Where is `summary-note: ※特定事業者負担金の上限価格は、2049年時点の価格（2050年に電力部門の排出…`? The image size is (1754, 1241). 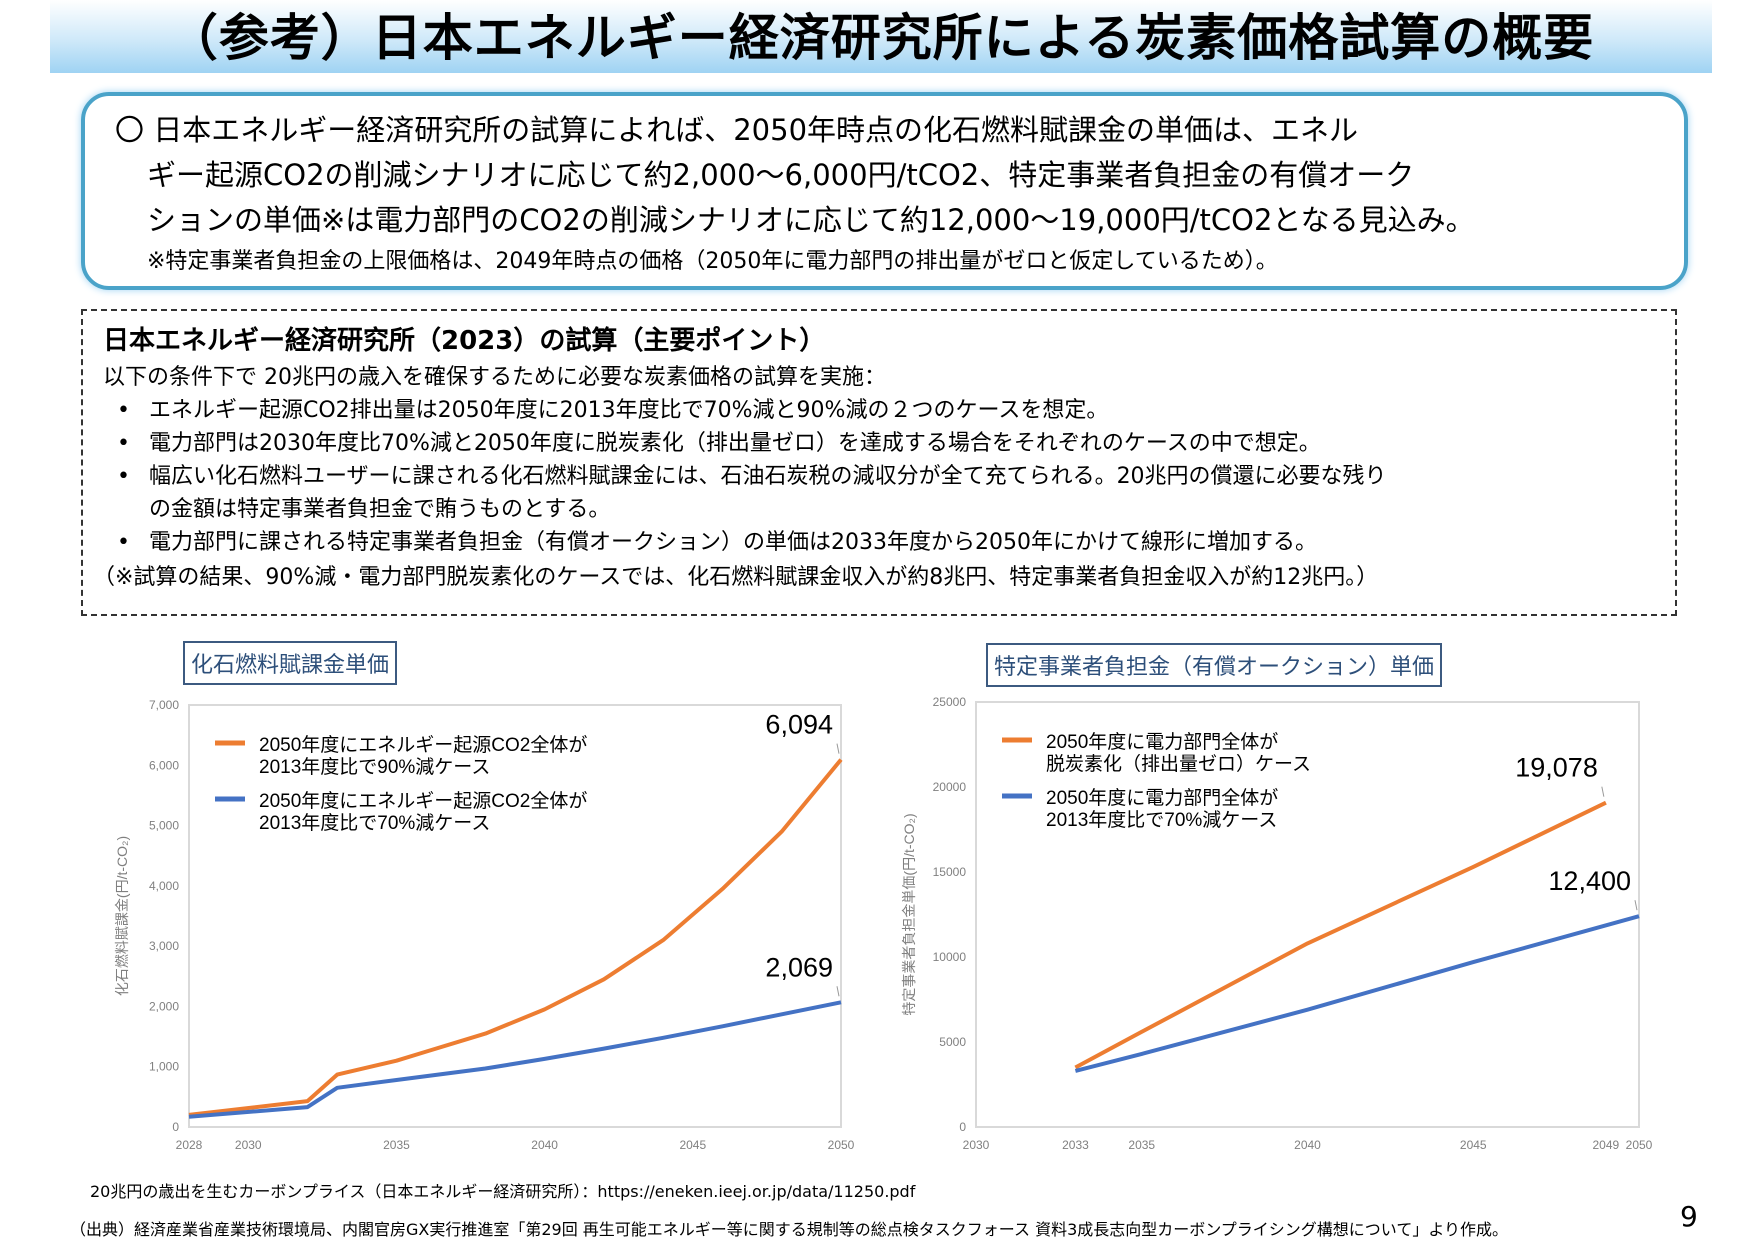 summary-note: ※特定事業者負担金の上限価格は、2049年時点の価格（2050年に電力部門の排出… is located at coordinates (712, 261).